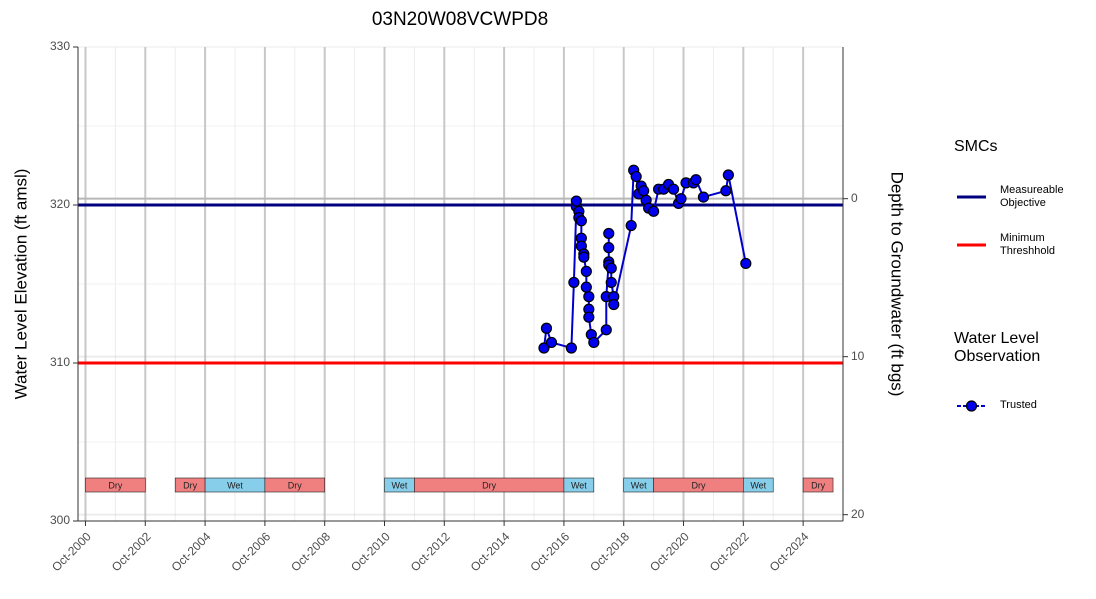  Describe the element at coordinates (1018, 405) in the screenshot. I see `legend-label: Trusted` at that location.